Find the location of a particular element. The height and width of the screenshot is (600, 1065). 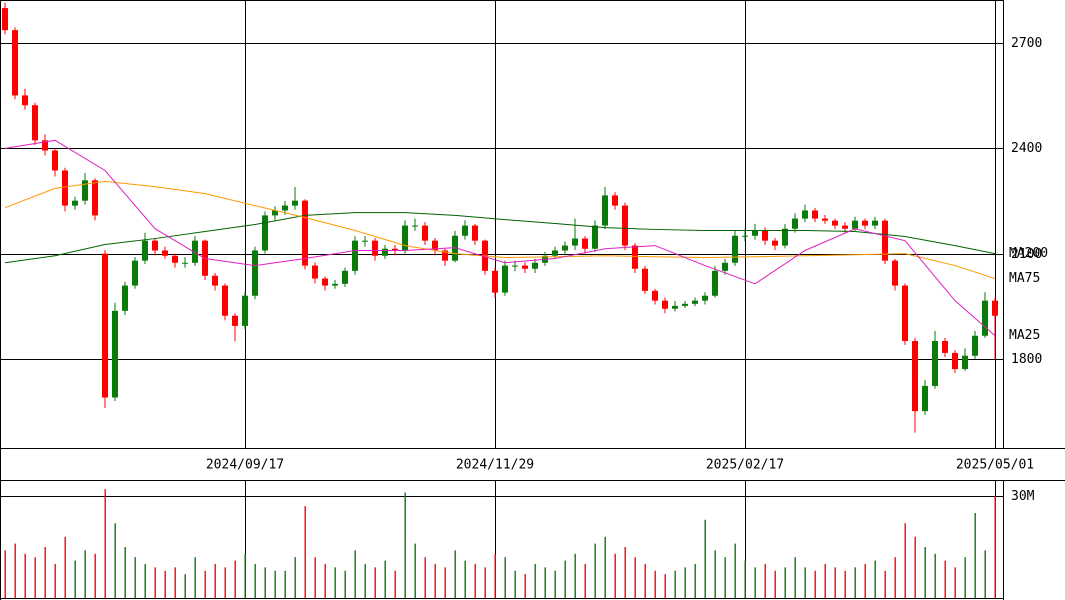

legend-label: MA75 is located at coordinates (1024, 278).